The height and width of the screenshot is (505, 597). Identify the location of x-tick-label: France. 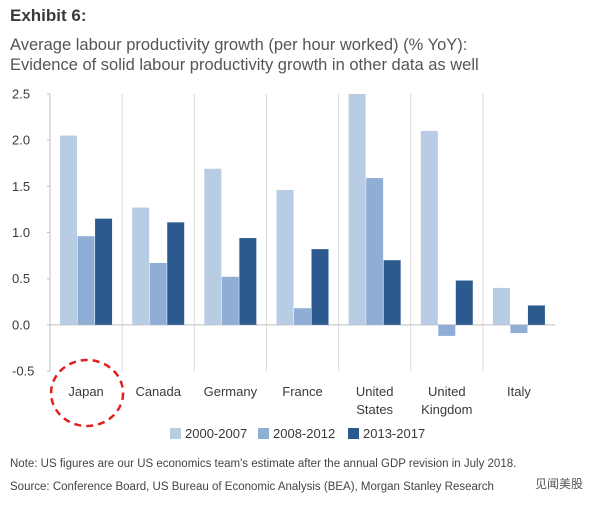
(302, 391).